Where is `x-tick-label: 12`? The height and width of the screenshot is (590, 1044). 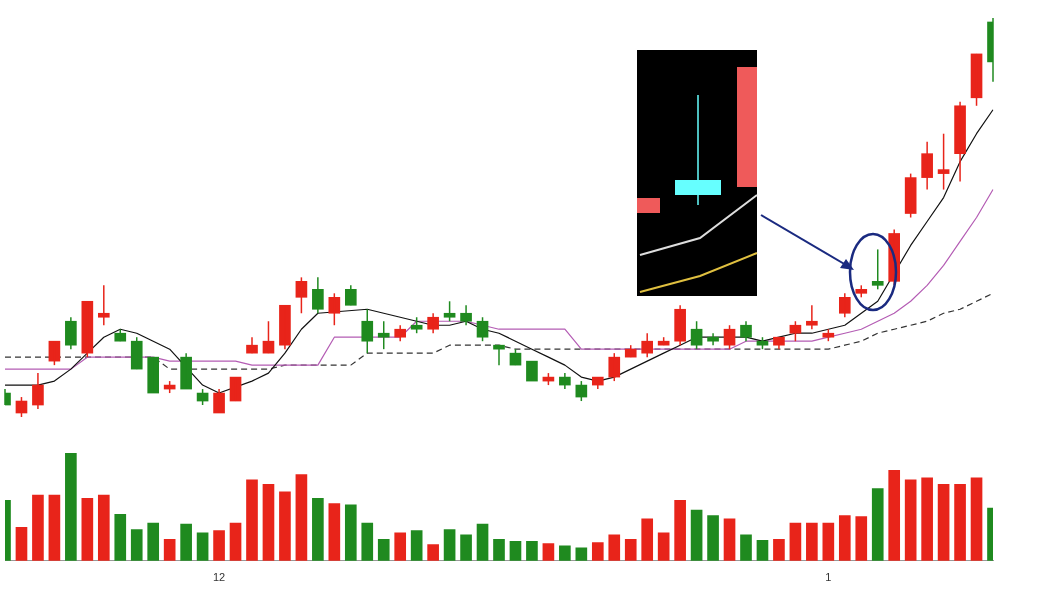
x-tick-label: 12 is located at coordinates (219, 577).